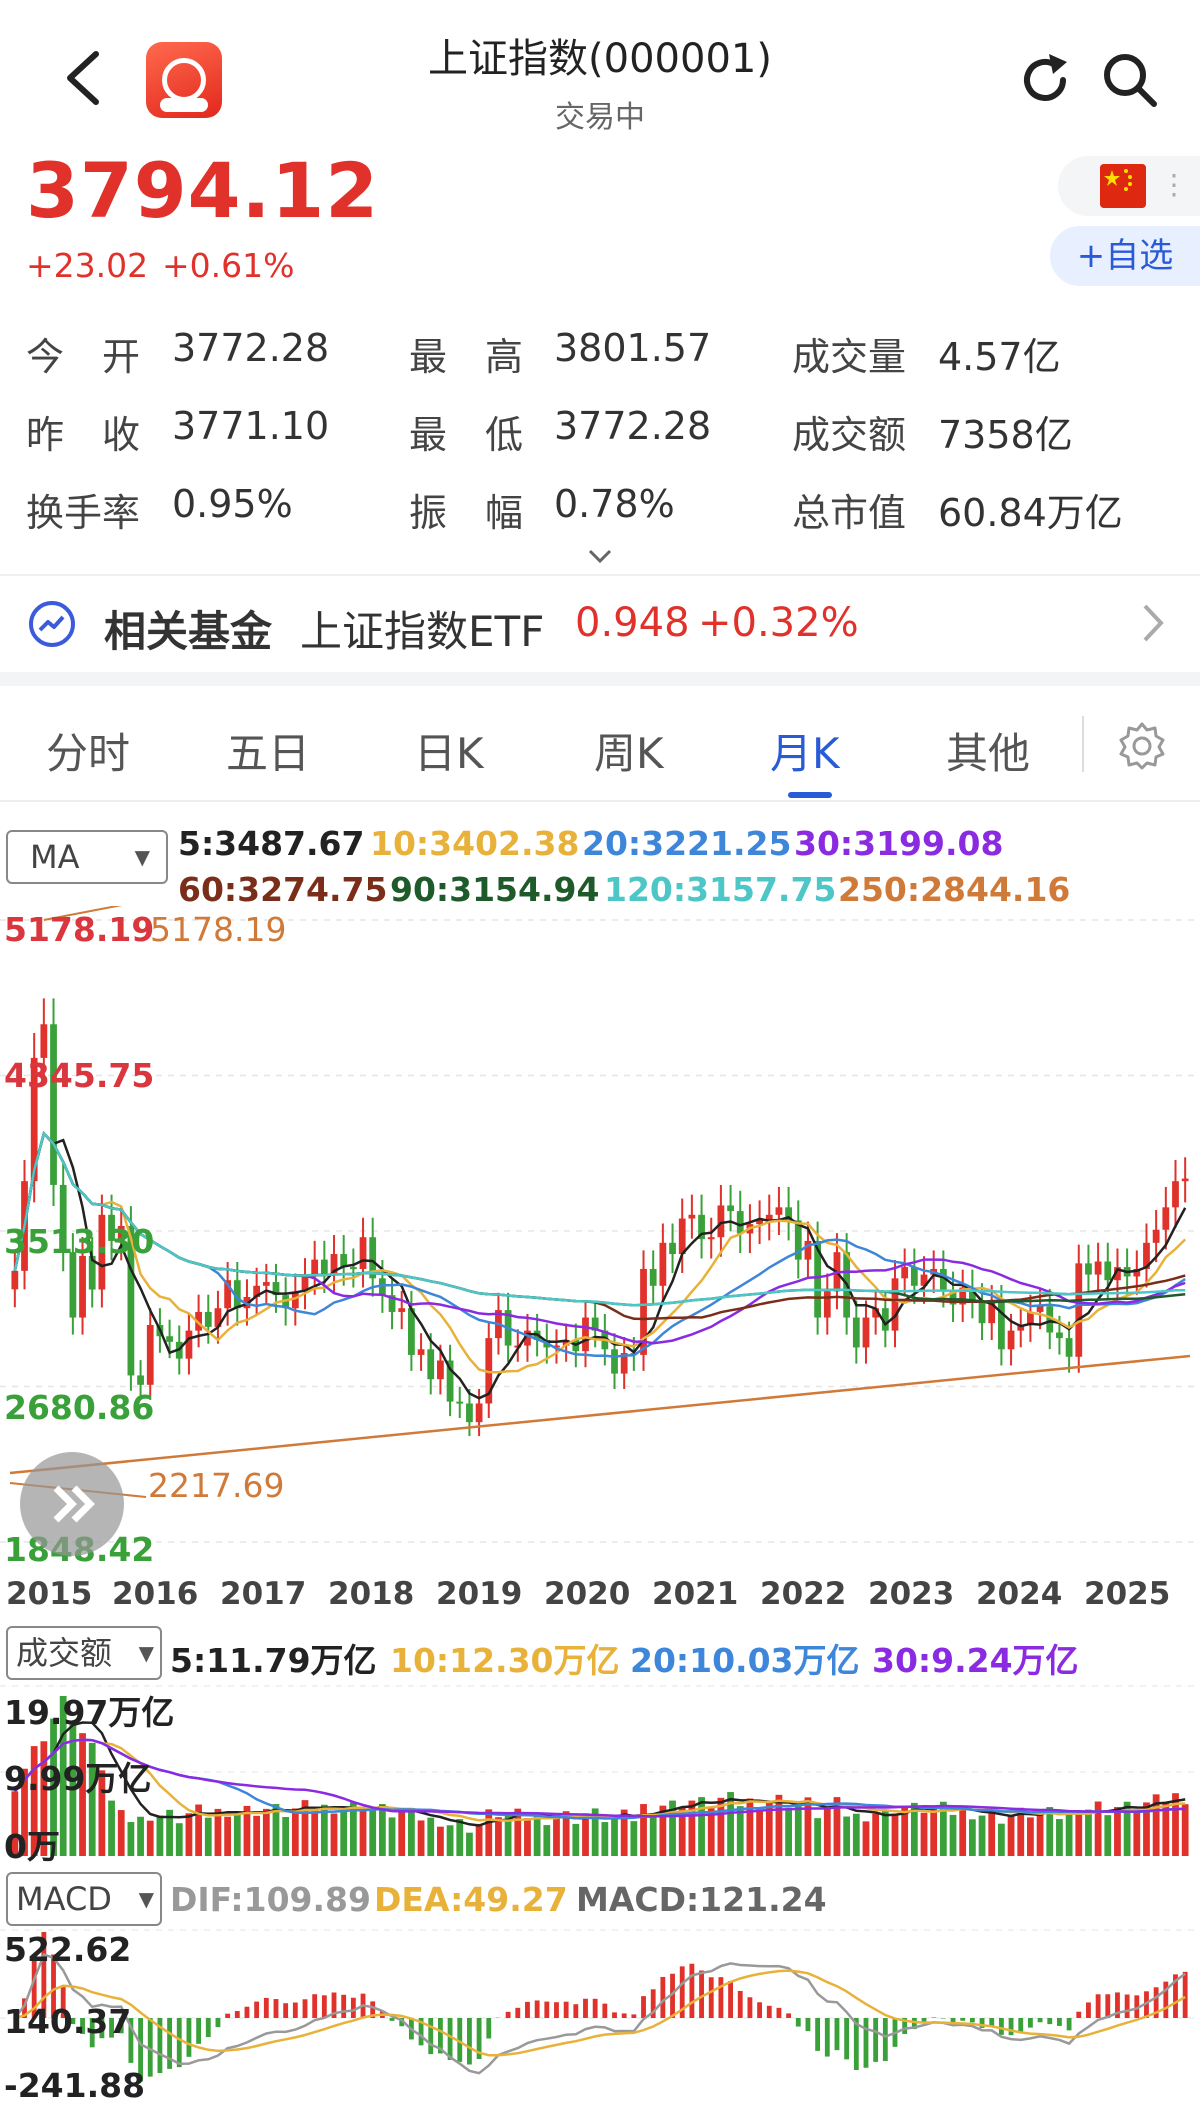  I want to click on more-icon: ⋮, so click(1174, 184).